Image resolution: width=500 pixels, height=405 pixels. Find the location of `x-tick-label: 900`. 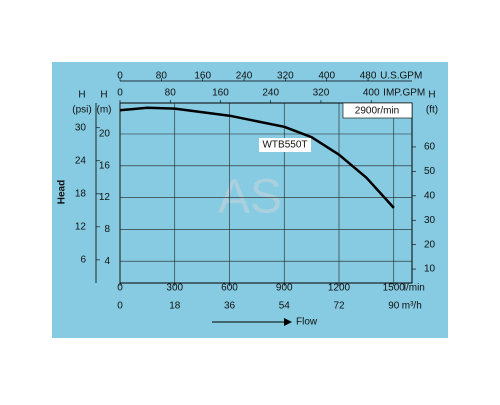

x-tick-label: 900 is located at coordinates (284, 288).